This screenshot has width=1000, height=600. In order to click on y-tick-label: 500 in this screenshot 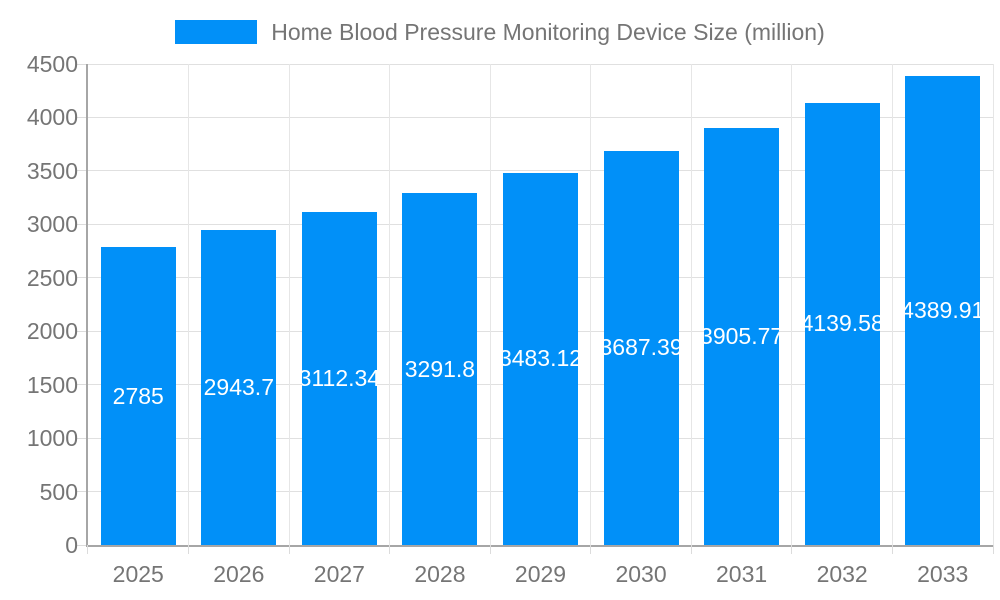, I will do `click(58, 491)`.